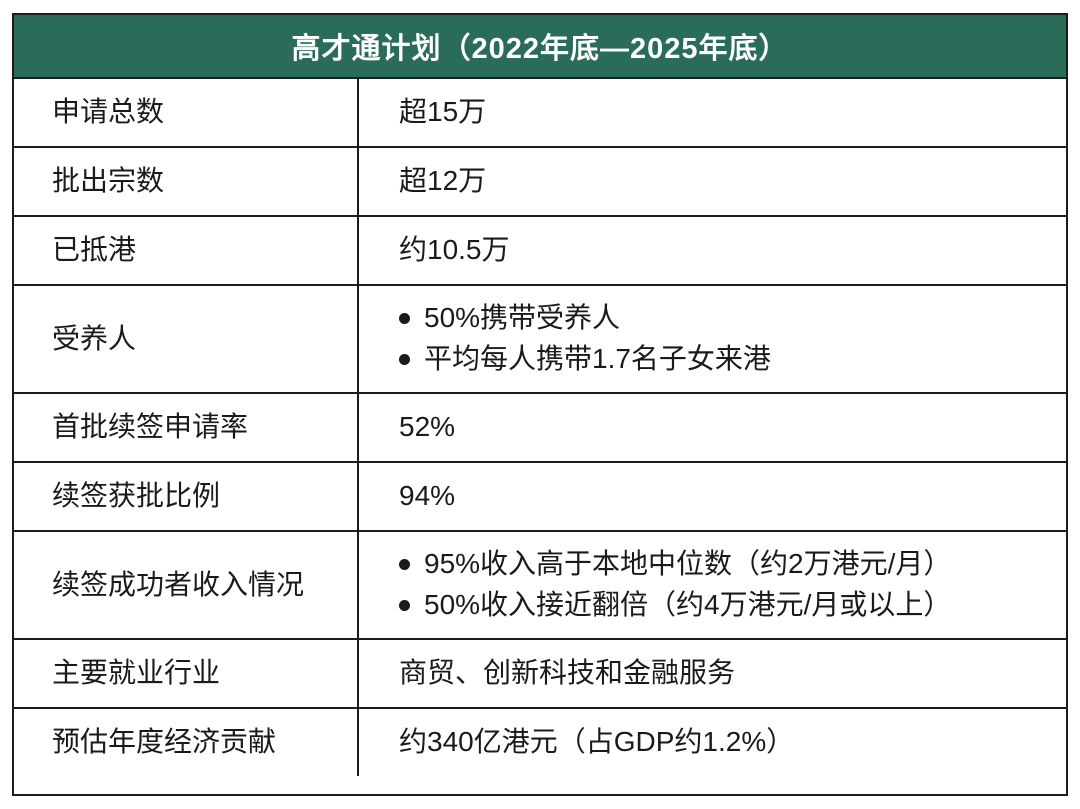  I want to click on row-label: 申请总数, so click(186, 112).